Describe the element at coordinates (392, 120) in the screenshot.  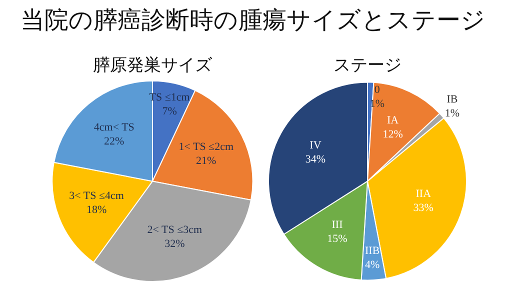
I see `slice-label: IA` at that location.